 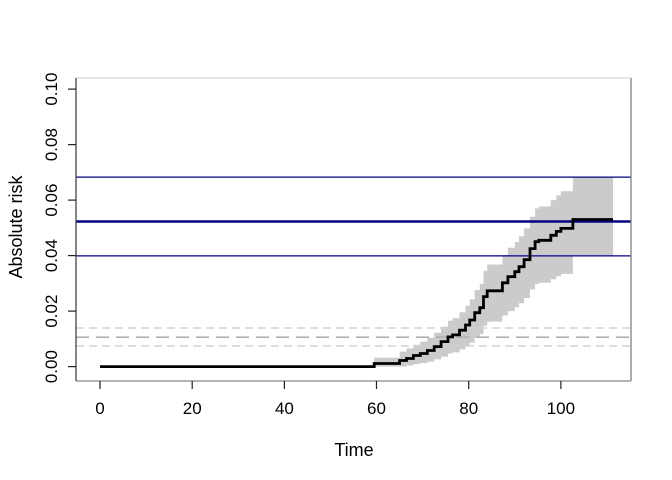 What do you see at coordinates (51, 200) in the screenshot?
I see `y-tick-label: 0.06` at bounding box center [51, 200].